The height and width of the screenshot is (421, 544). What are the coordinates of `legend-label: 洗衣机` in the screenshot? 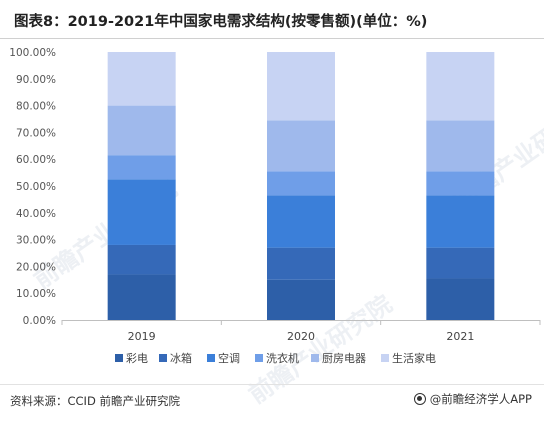 It's located at (282, 358).